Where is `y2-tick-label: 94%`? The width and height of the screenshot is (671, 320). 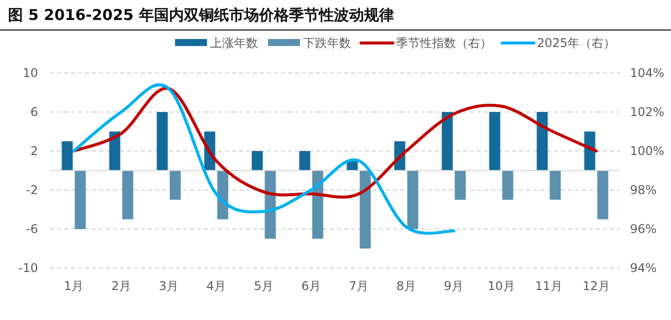
y2-tick-label: 94% is located at coordinates (643, 268).